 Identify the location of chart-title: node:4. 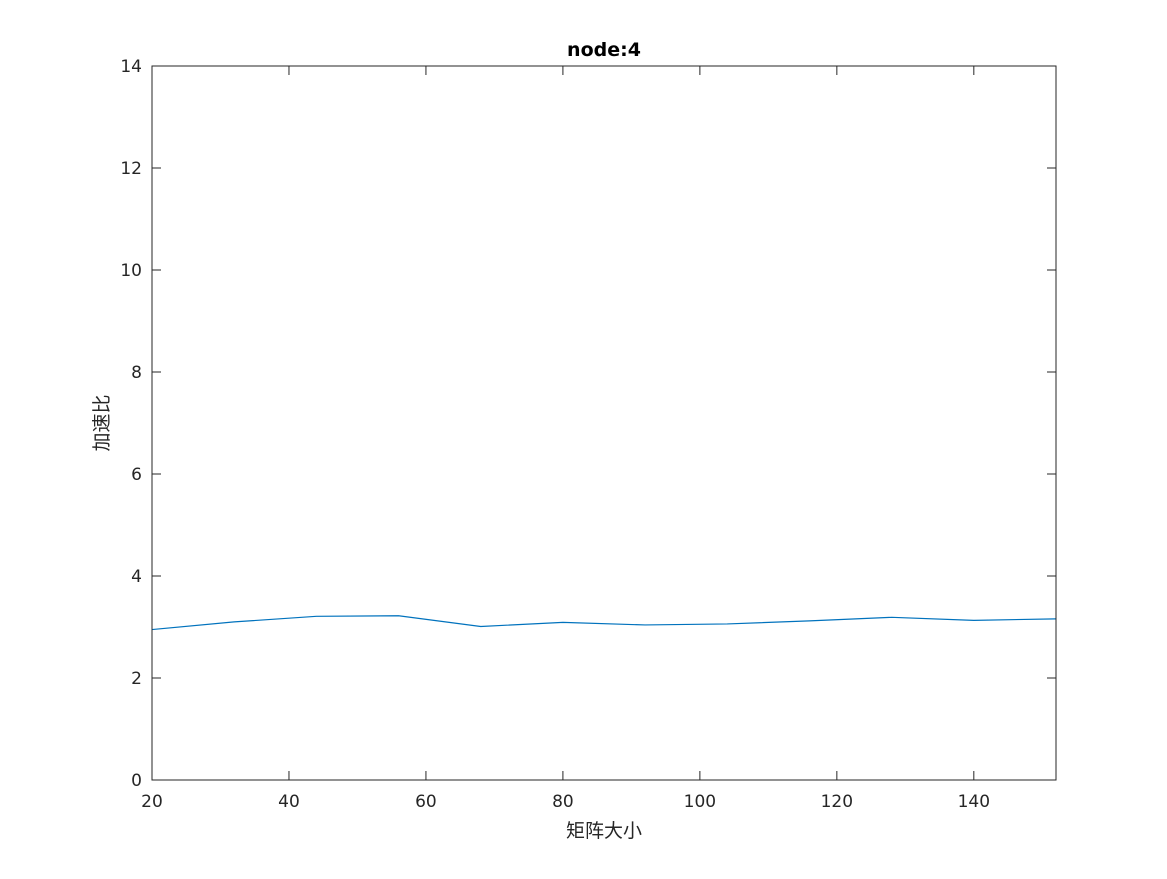
(604, 50).